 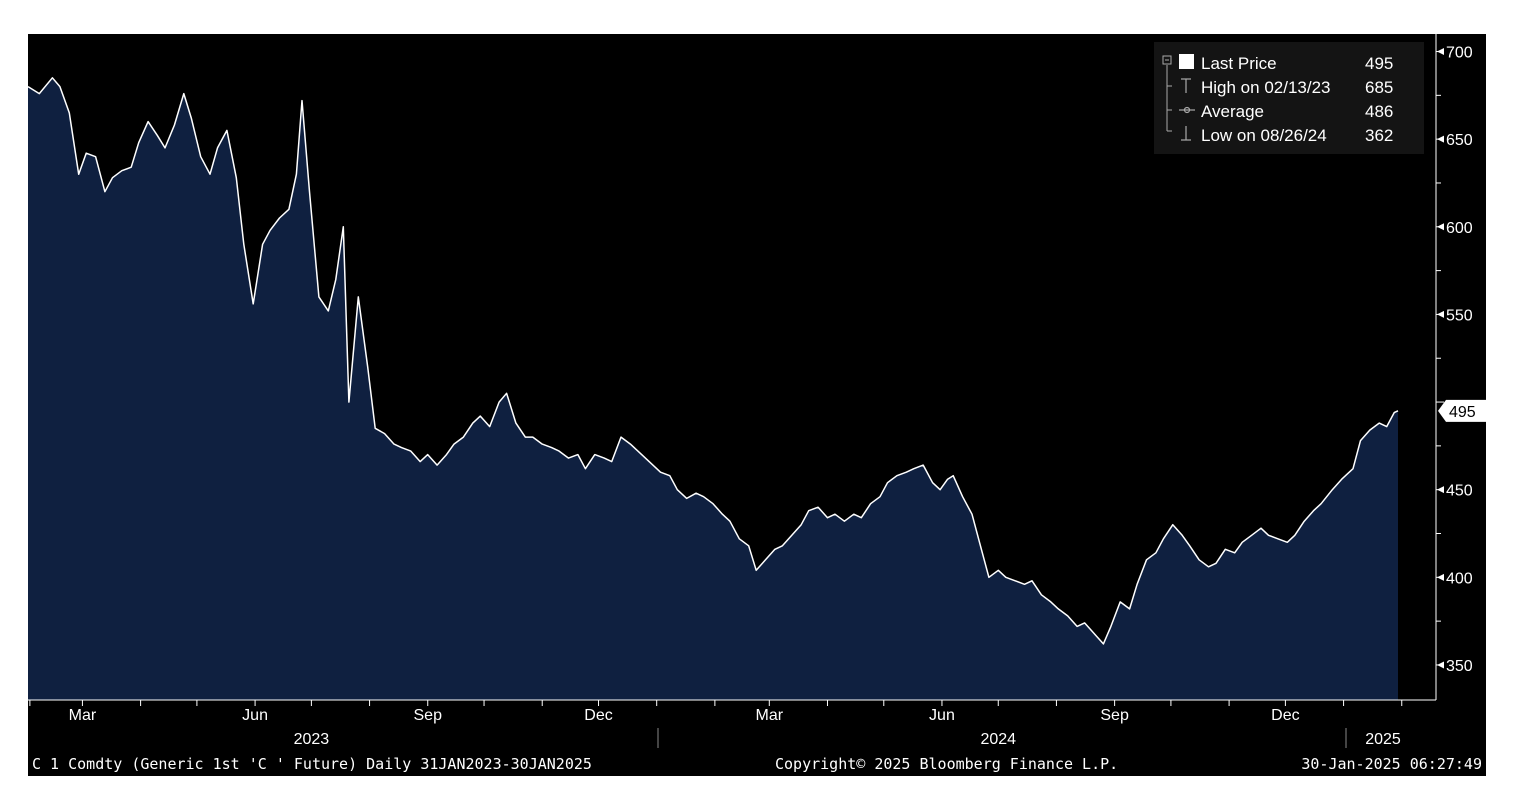 I want to click on y-tick-label: 350, so click(x=1459, y=666).